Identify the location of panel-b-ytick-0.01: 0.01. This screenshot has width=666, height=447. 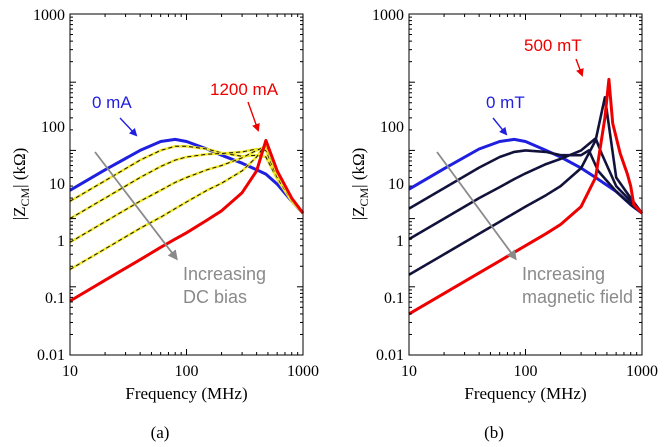
(390, 355).